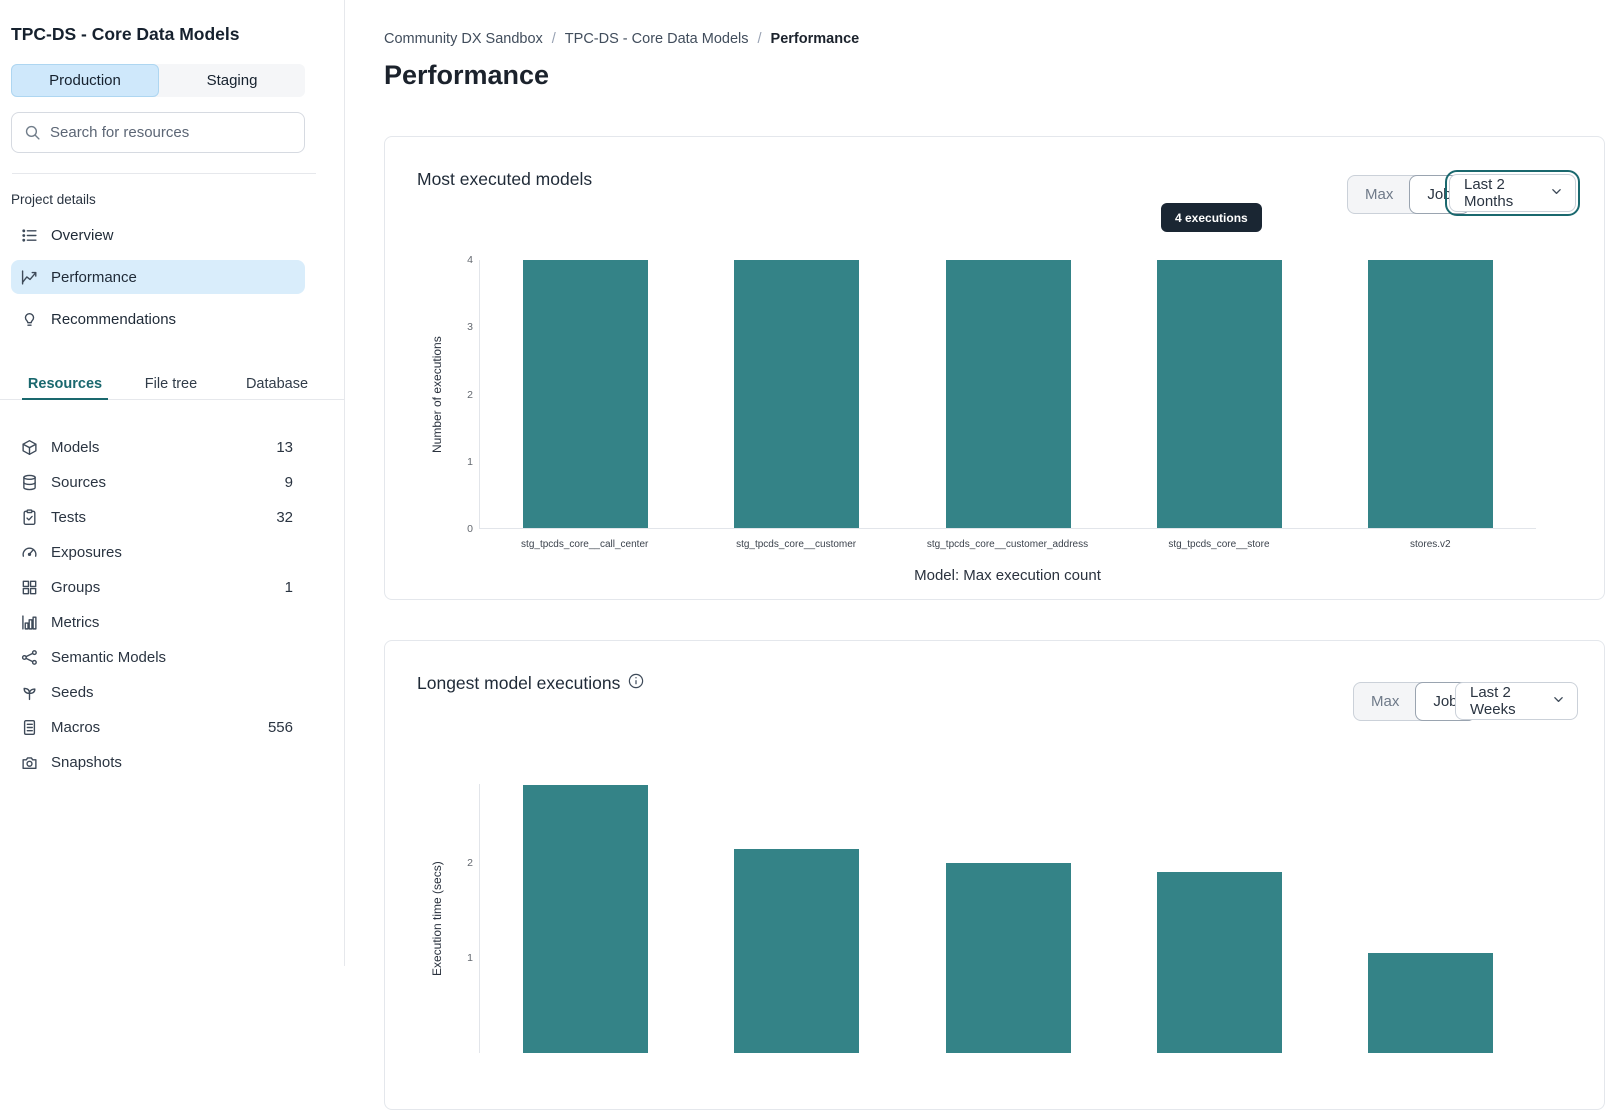  Describe the element at coordinates (114, 319) in the screenshot. I see `sidebar-item-label: Recommendations` at that location.